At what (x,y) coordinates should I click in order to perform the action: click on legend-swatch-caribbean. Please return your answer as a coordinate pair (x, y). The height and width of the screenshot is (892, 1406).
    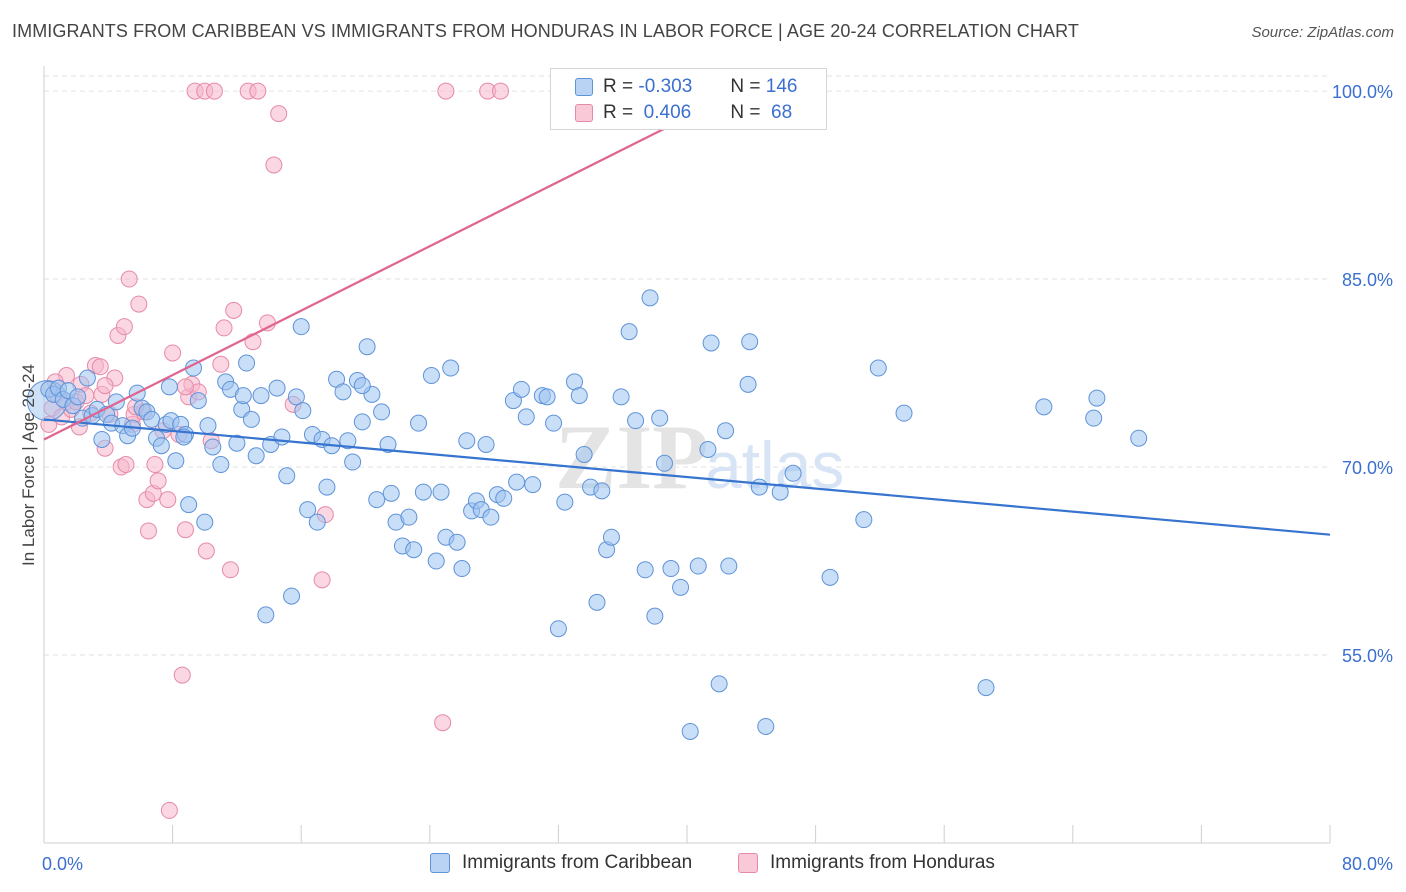
    Looking at the image, I should click on (440, 863).